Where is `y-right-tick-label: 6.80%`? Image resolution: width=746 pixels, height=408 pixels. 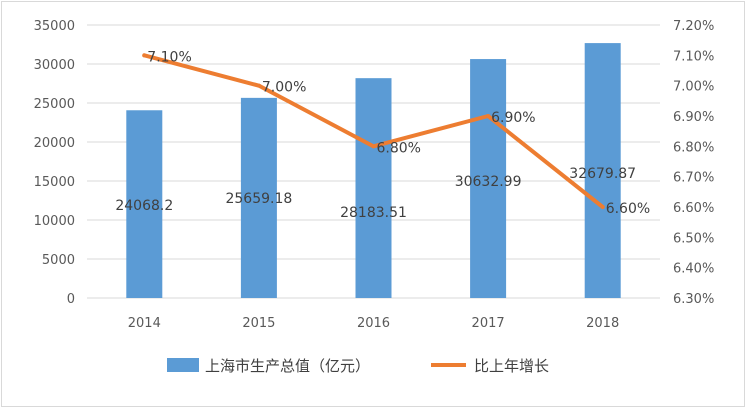 y-right-tick-label: 6.80% is located at coordinates (693, 147).